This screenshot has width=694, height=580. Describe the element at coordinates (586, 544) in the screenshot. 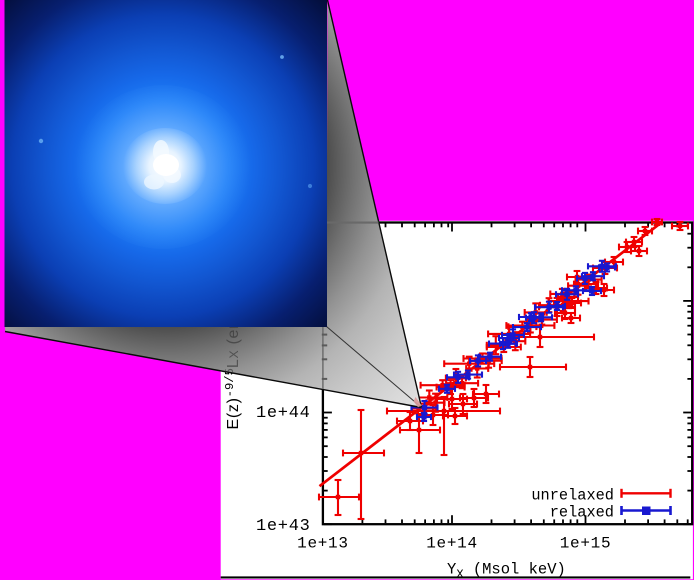

I see `svg-text: 1e+15` at that location.